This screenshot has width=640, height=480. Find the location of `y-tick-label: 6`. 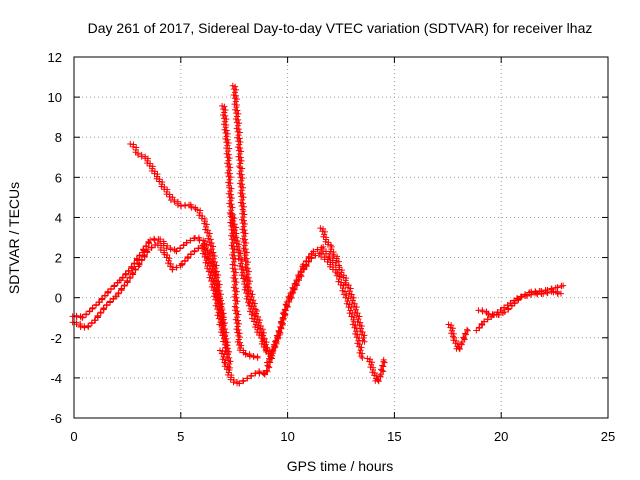

y-tick-label: 6 is located at coordinates (58, 177).